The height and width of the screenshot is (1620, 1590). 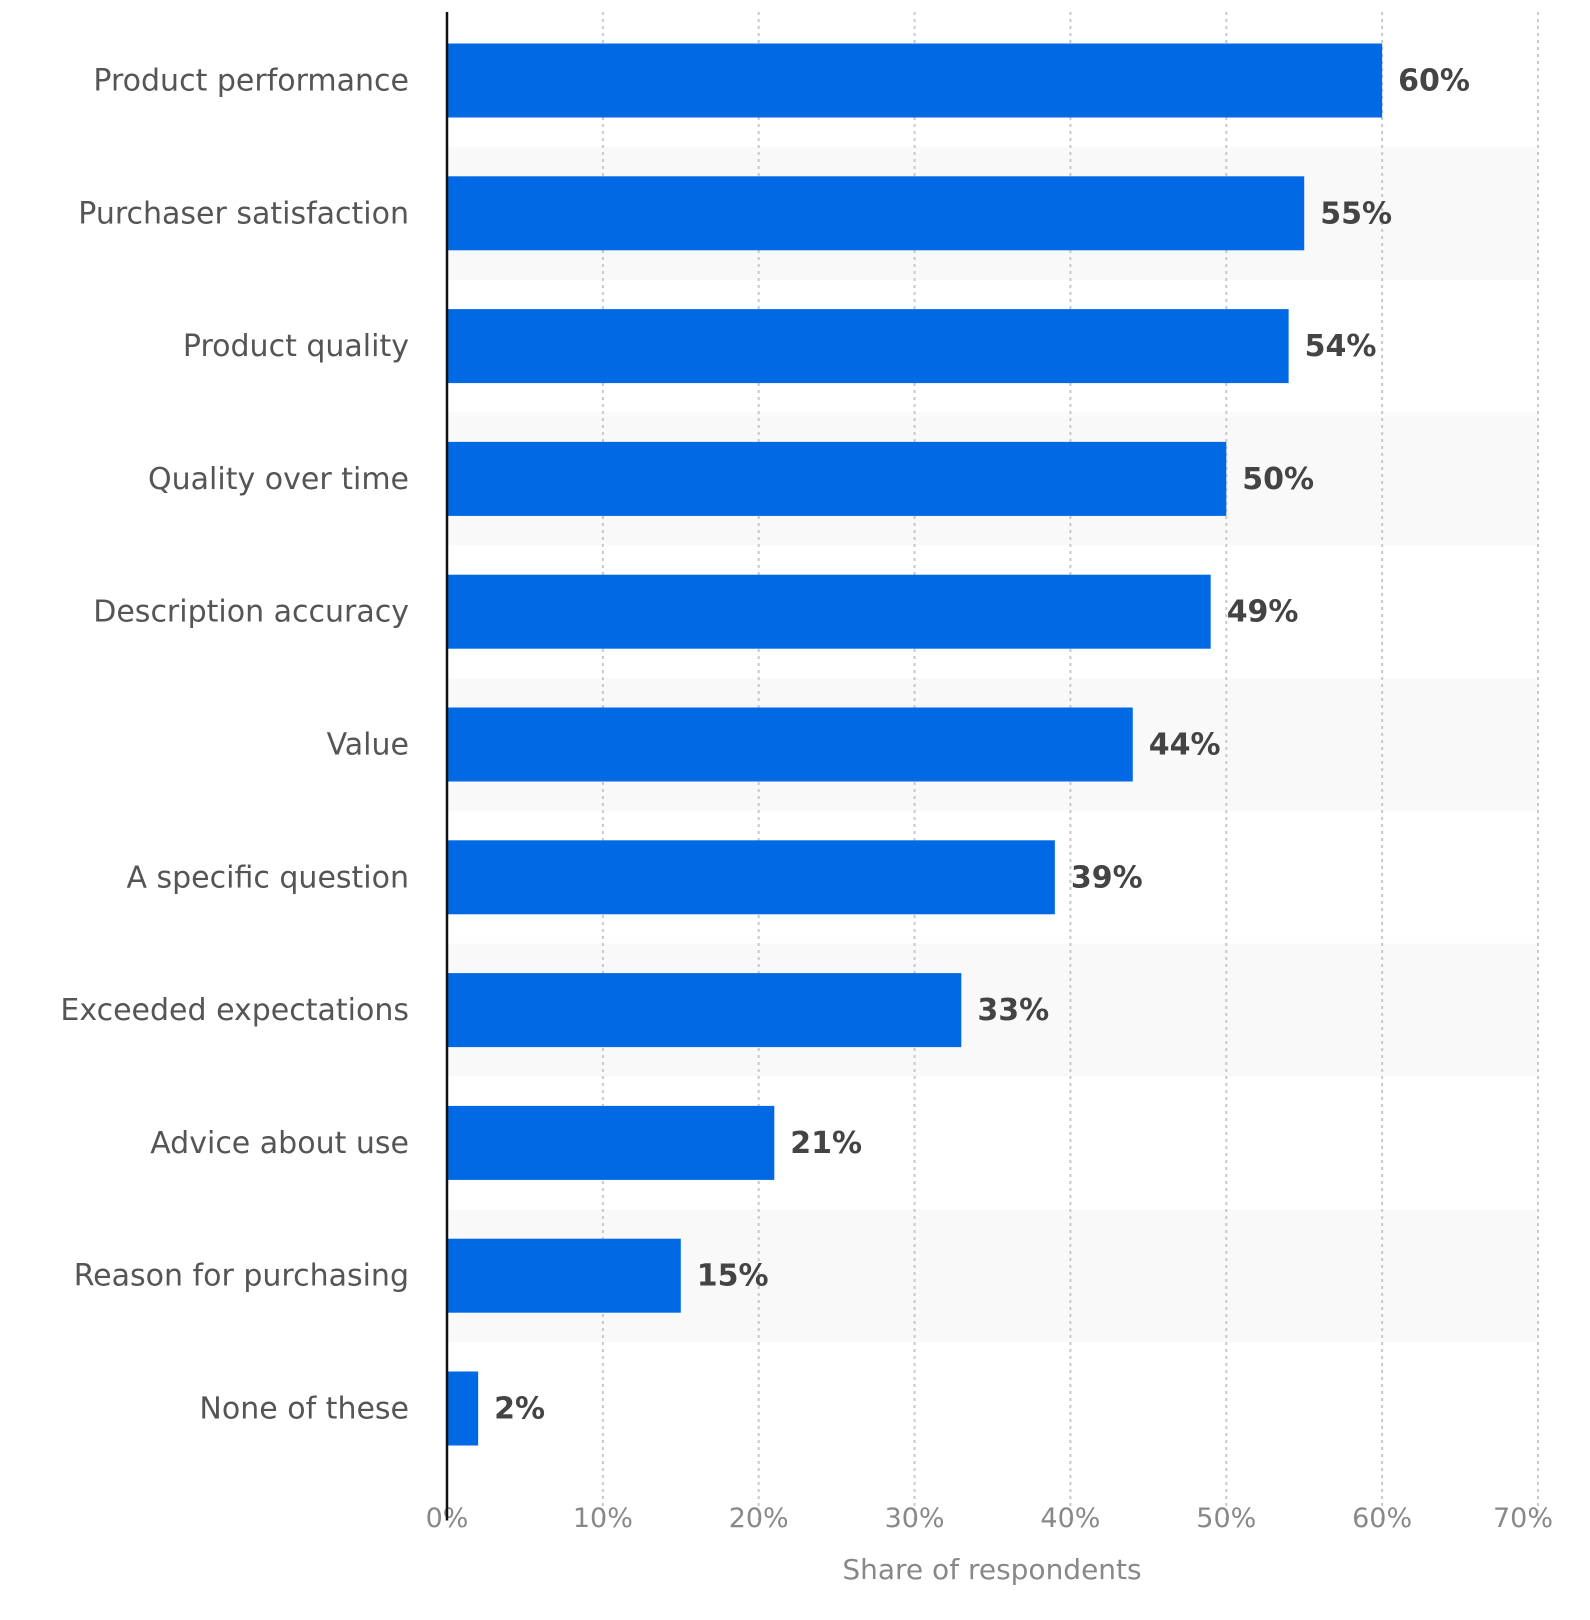 I want to click on category-label: Purchaser satisfaction, so click(x=243, y=213).